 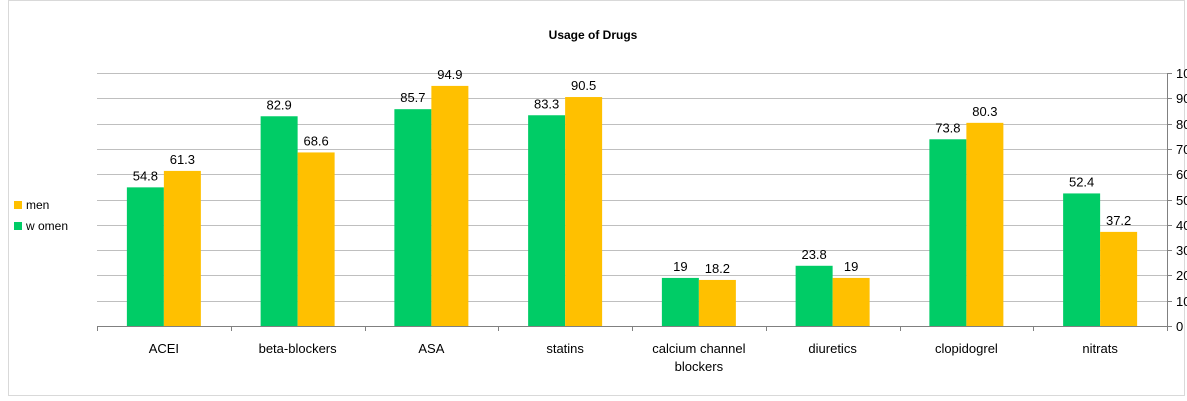 What do you see at coordinates (1181, 301) in the screenshot?
I see `y-tick-label: 10` at bounding box center [1181, 301].